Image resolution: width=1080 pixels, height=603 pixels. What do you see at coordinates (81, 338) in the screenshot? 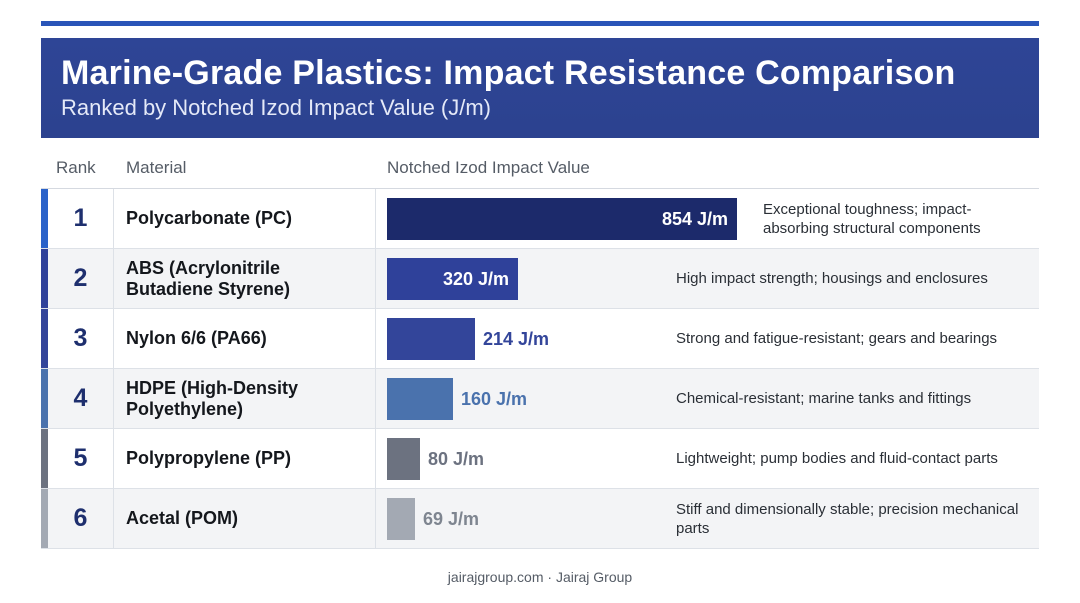
I see `rank-number: 3` at bounding box center [81, 338].